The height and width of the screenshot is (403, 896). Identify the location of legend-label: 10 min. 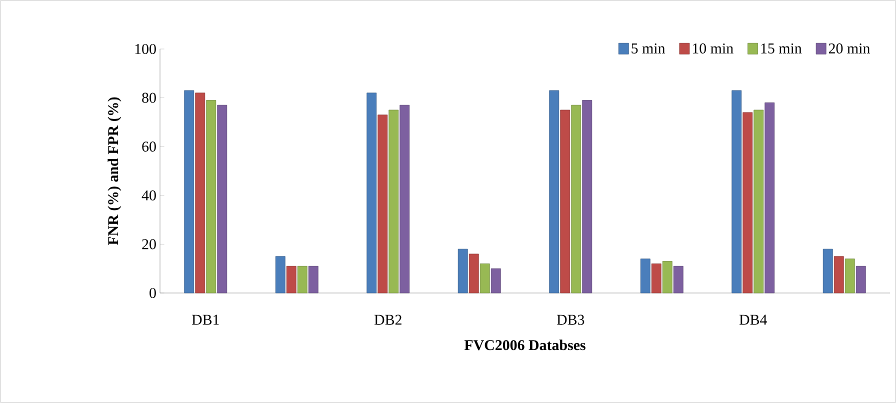
(713, 48).